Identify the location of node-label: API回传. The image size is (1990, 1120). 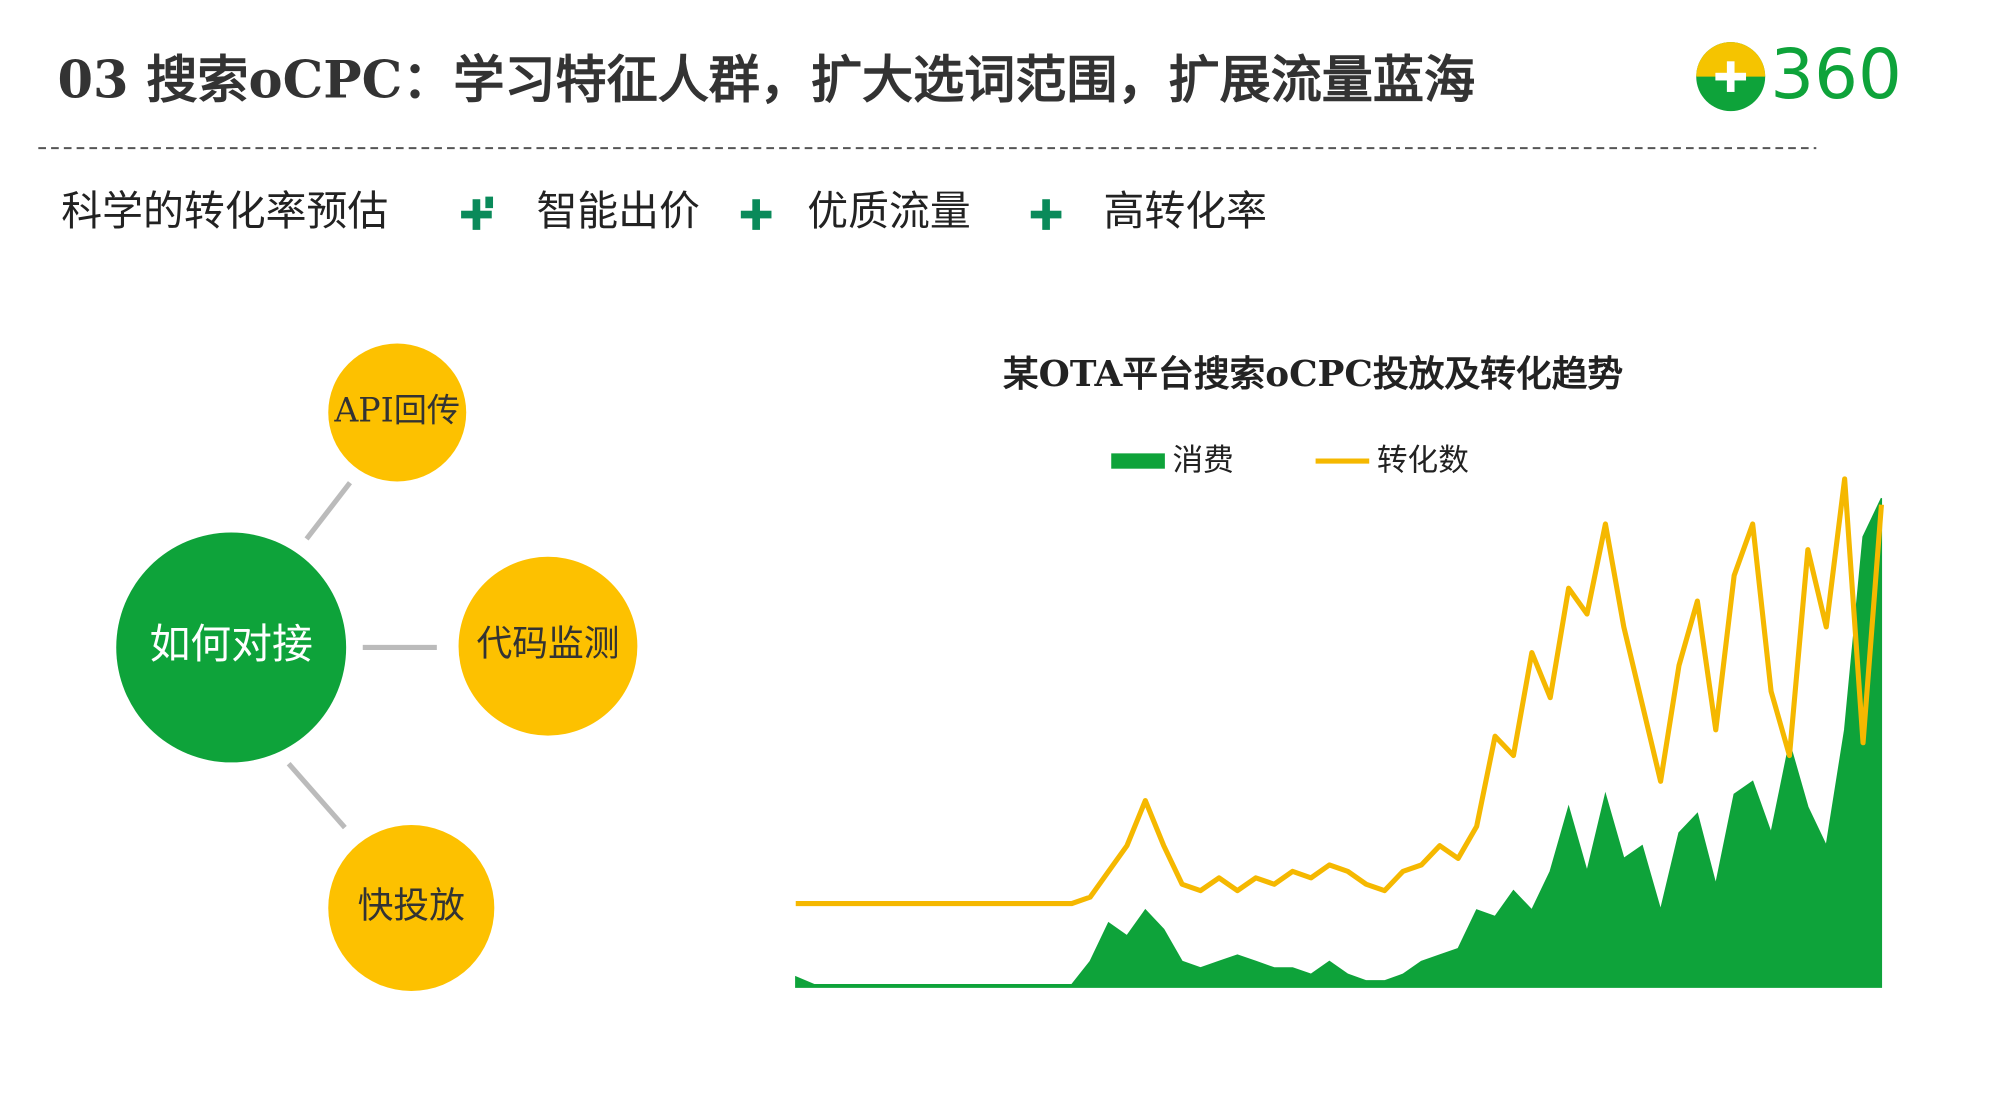
(396, 409).